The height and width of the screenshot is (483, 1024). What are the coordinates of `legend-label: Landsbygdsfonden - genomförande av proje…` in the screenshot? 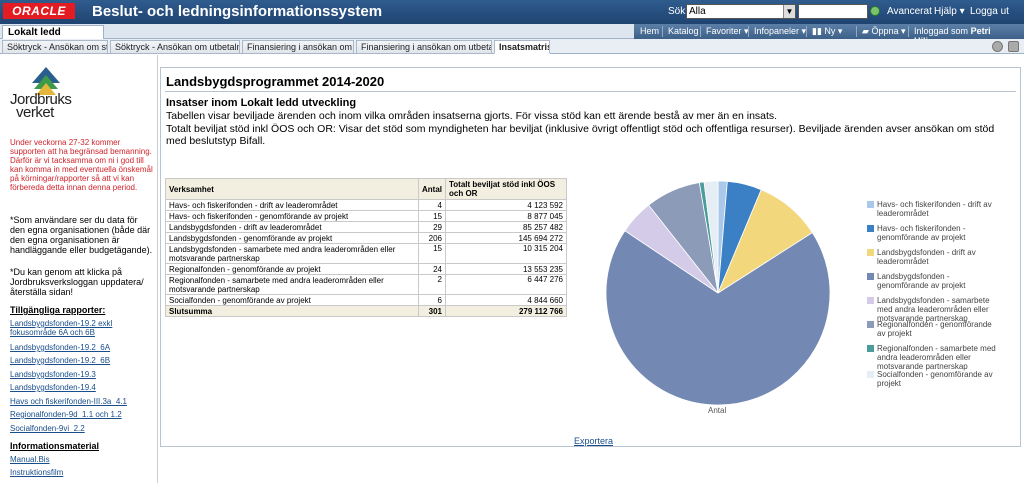 It's located at (921, 281).